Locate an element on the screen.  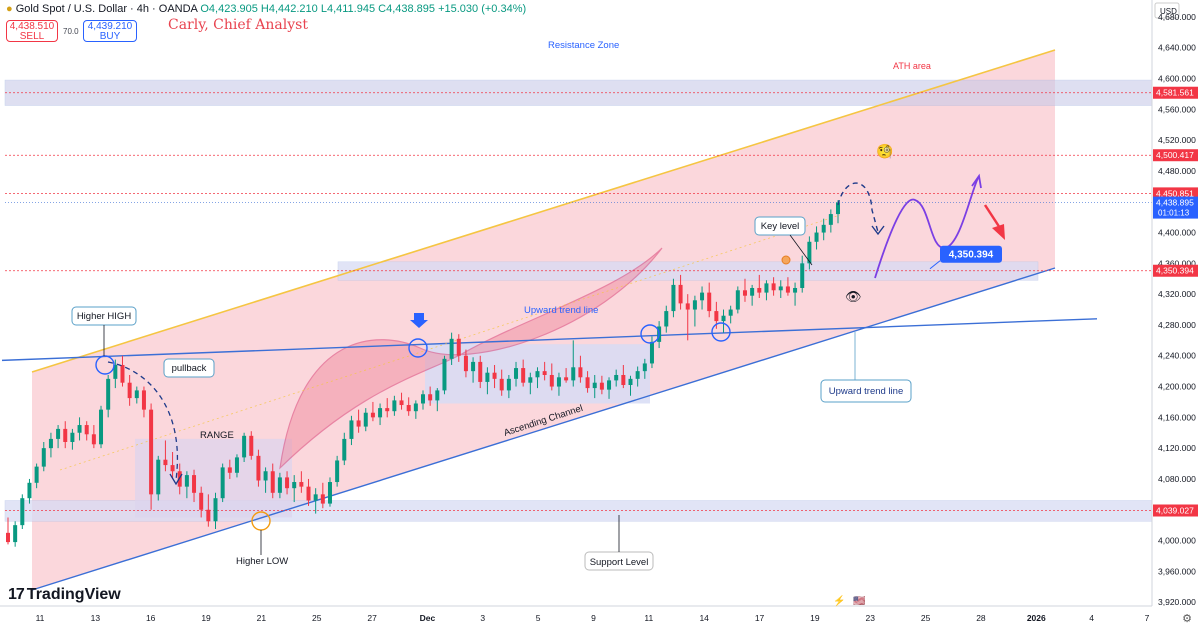
pullback-label-box is located at coordinates (189, 368).